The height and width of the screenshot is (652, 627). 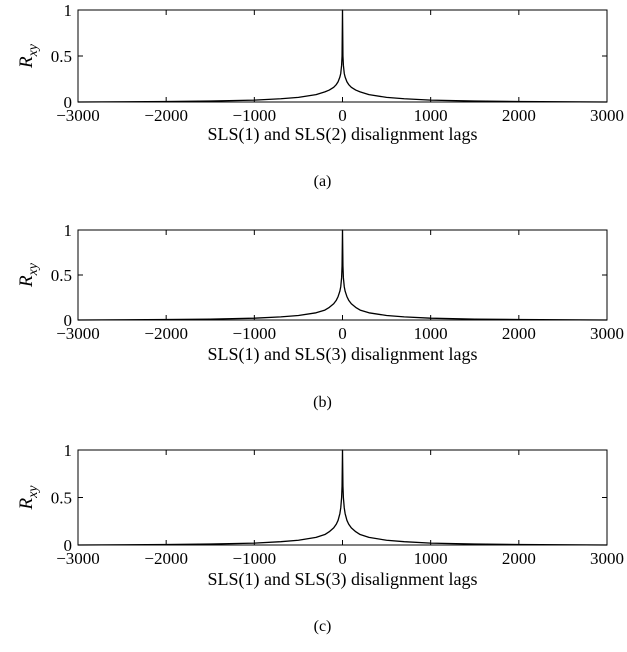 I want to click on panel-label: (c), so click(x=323, y=626).